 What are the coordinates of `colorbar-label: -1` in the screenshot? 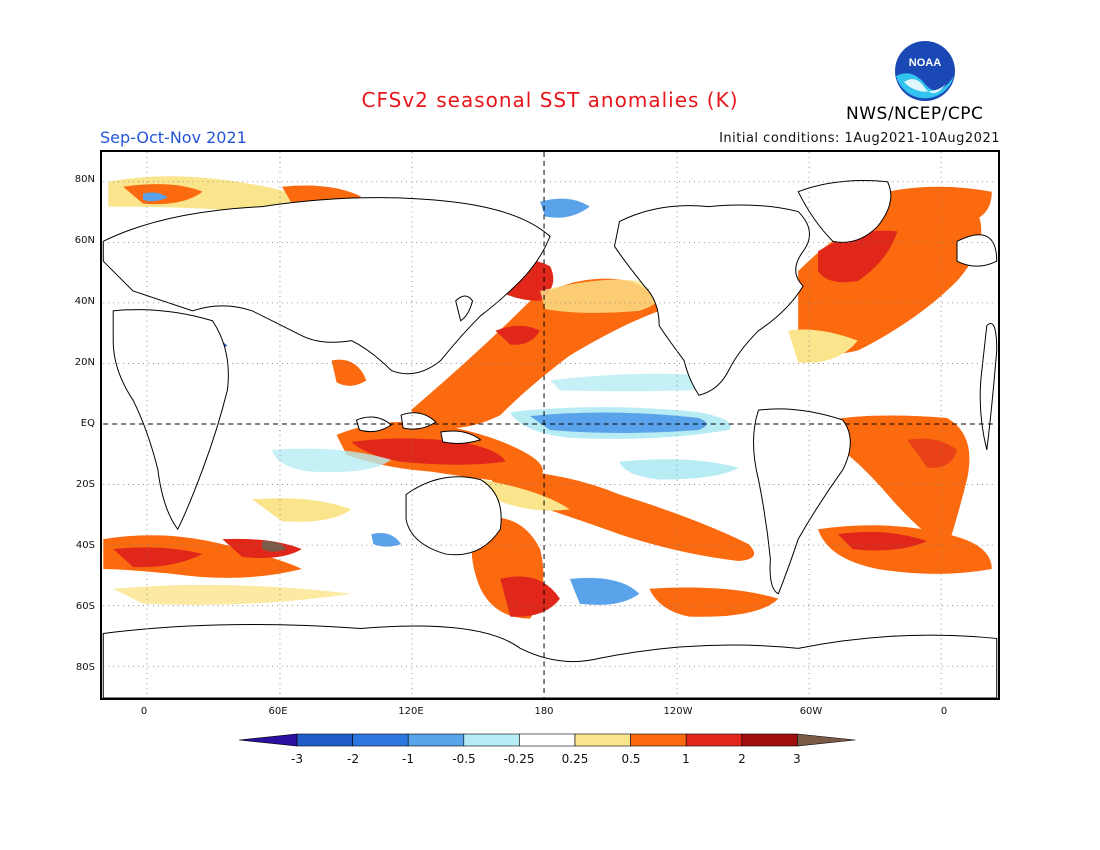 It's located at (408, 759).